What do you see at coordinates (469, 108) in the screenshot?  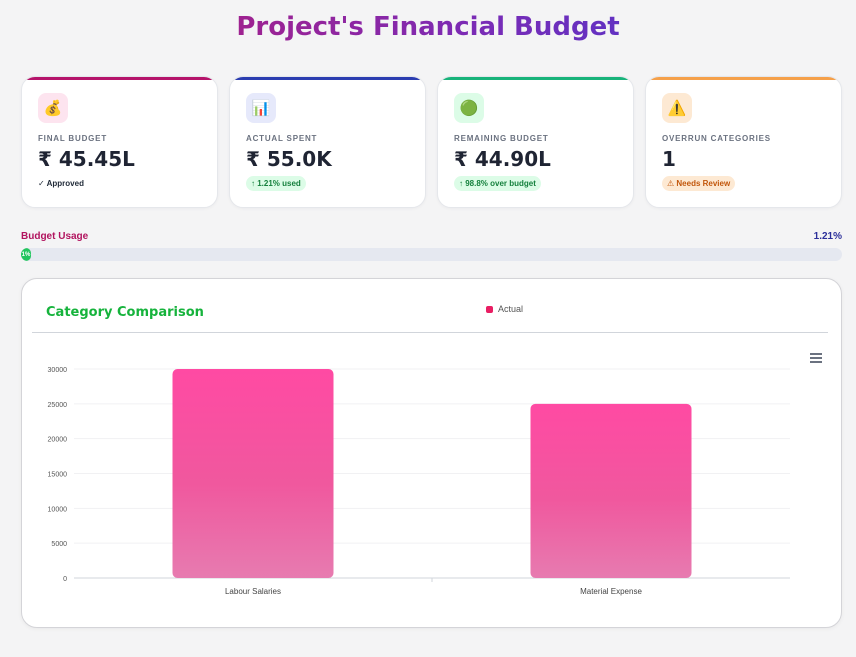 I see `green-circle-icon: 🟢` at bounding box center [469, 108].